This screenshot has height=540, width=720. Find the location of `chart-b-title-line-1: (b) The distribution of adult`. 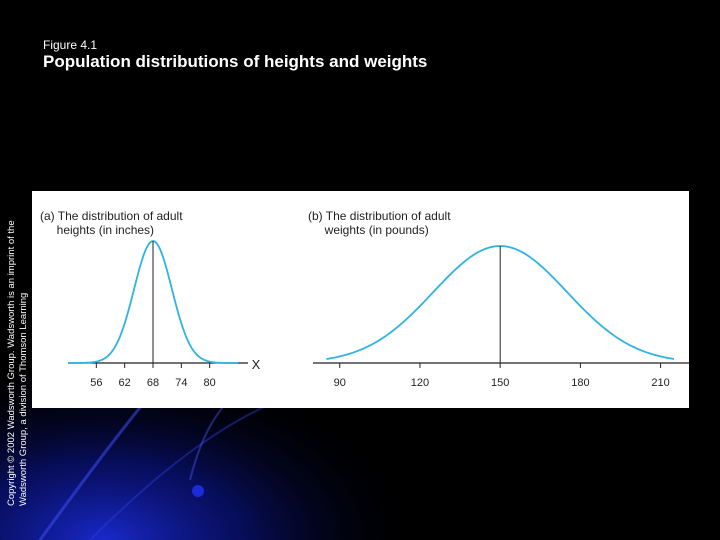

chart-b-title-line-1: (b) The distribution of adult is located at coordinates (379, 216).